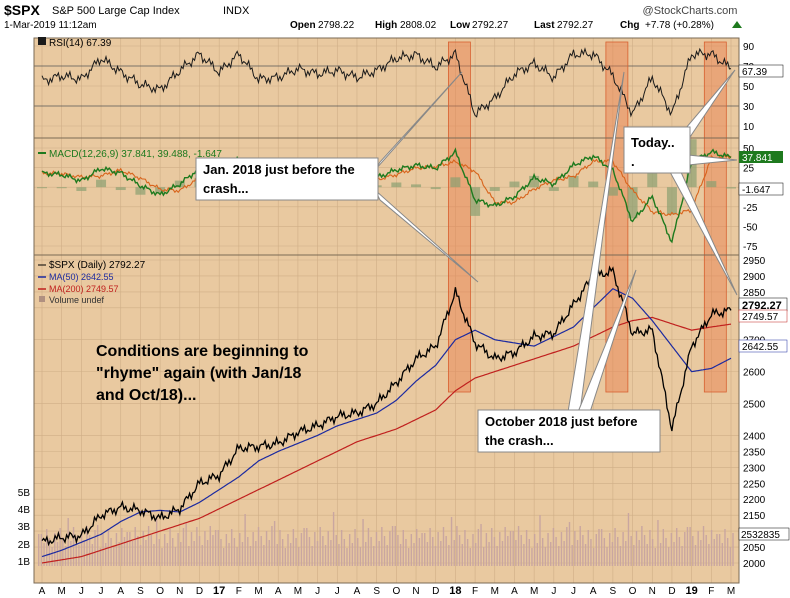 This screenshot has height=598, width=790. What do you see at coordinates (418, 25) in the screenshot?
I see `high-value: 2808.02` at bounding box center [418, 25].